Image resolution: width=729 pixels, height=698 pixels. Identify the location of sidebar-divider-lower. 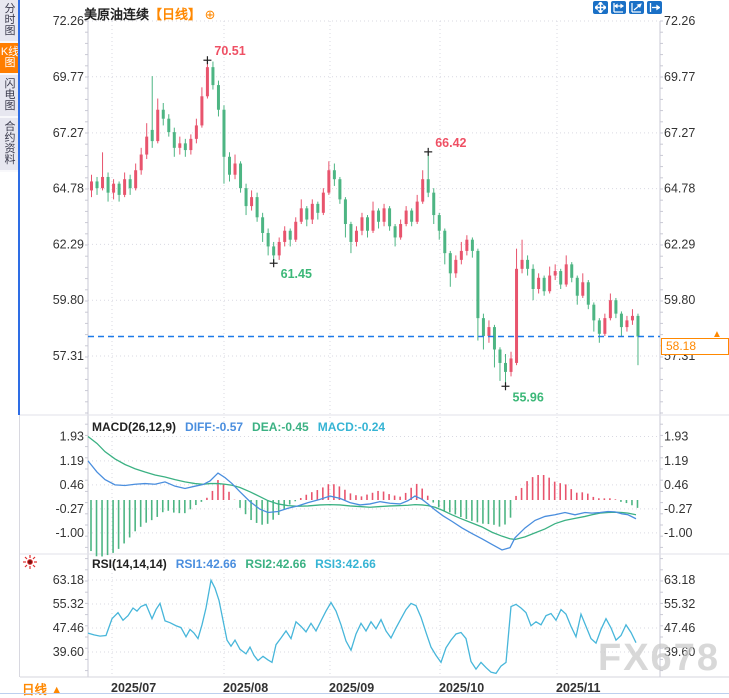
(19, 546).